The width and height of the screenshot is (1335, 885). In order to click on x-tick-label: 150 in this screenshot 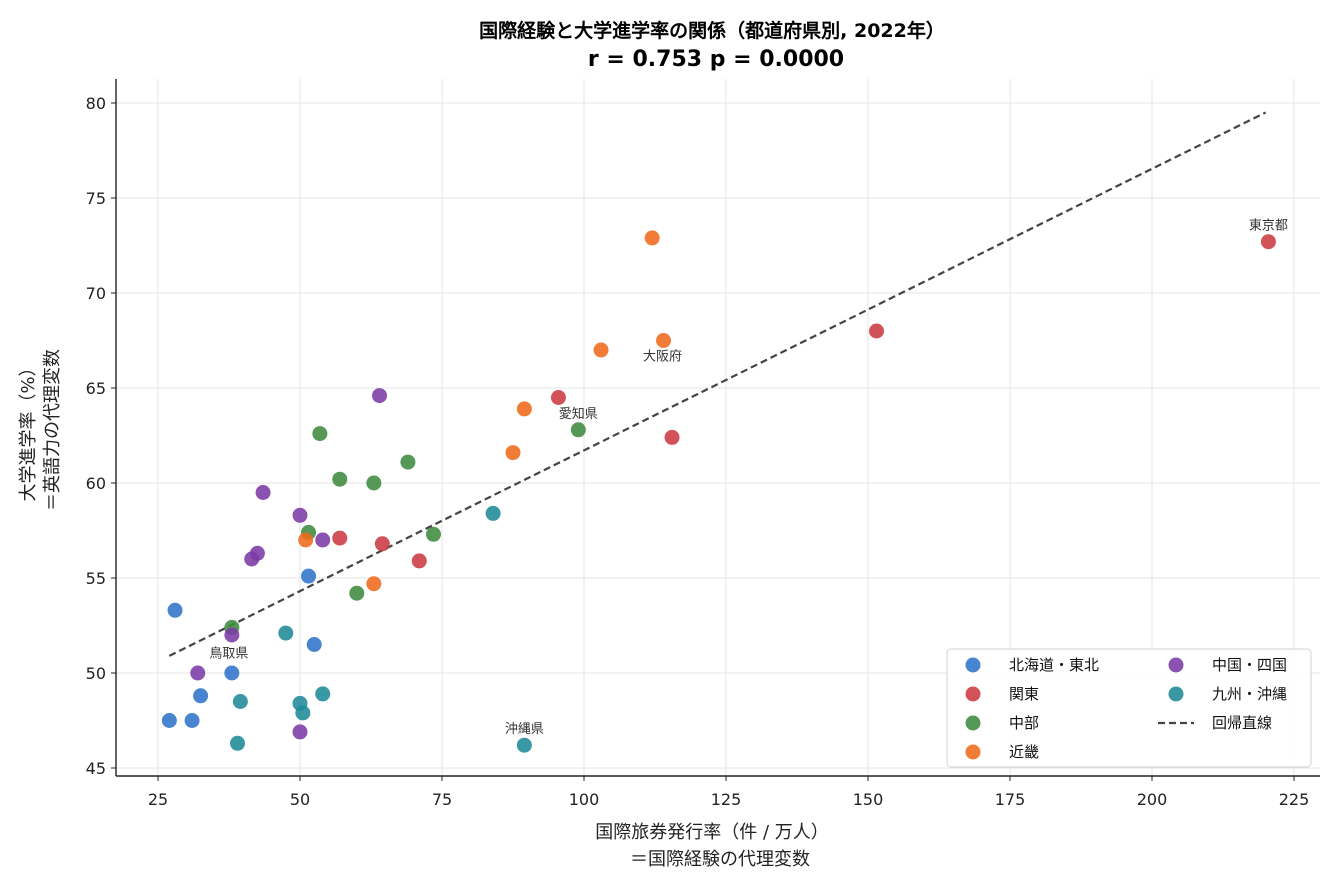, I will do `click(868, 799)`.